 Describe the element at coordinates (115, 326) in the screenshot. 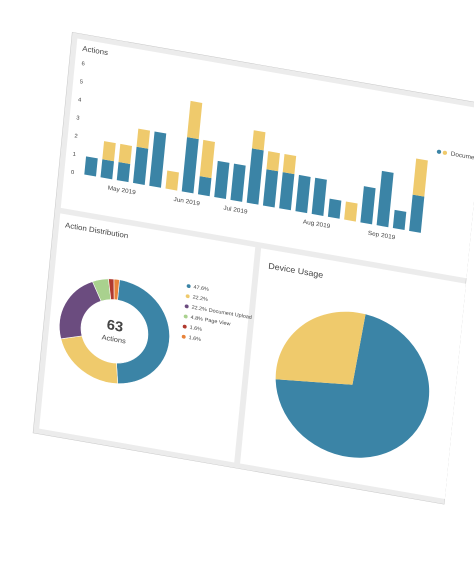

I see `center-value: 63` at that location.